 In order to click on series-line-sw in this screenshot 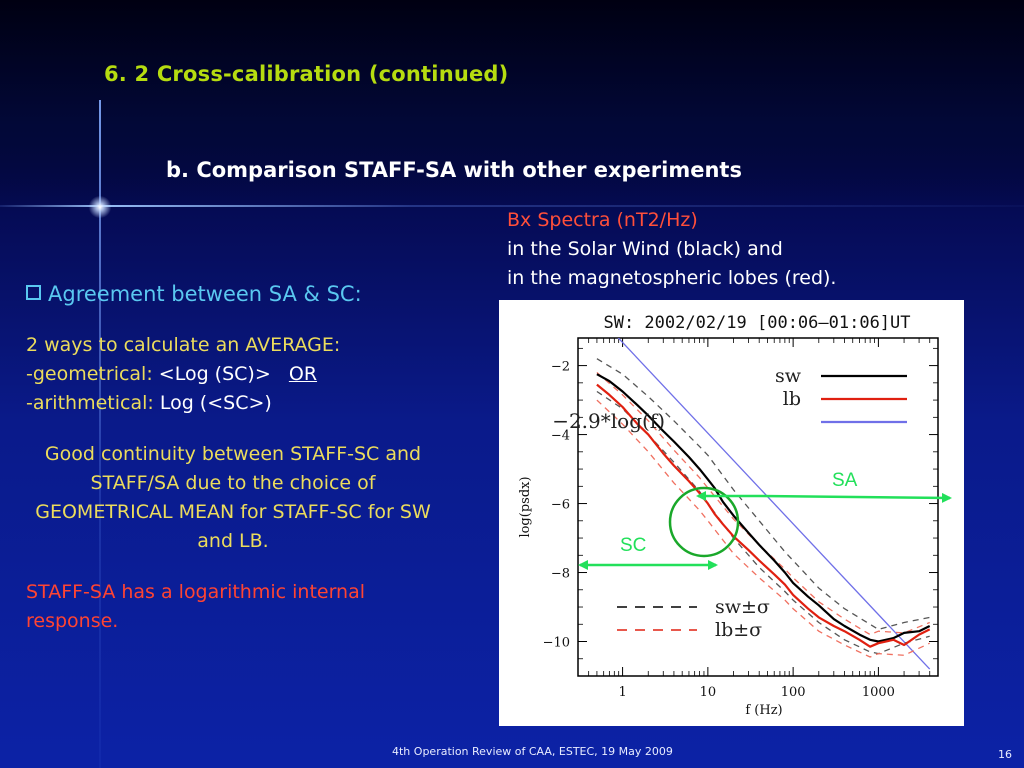, I will do `click(763, 508)`.